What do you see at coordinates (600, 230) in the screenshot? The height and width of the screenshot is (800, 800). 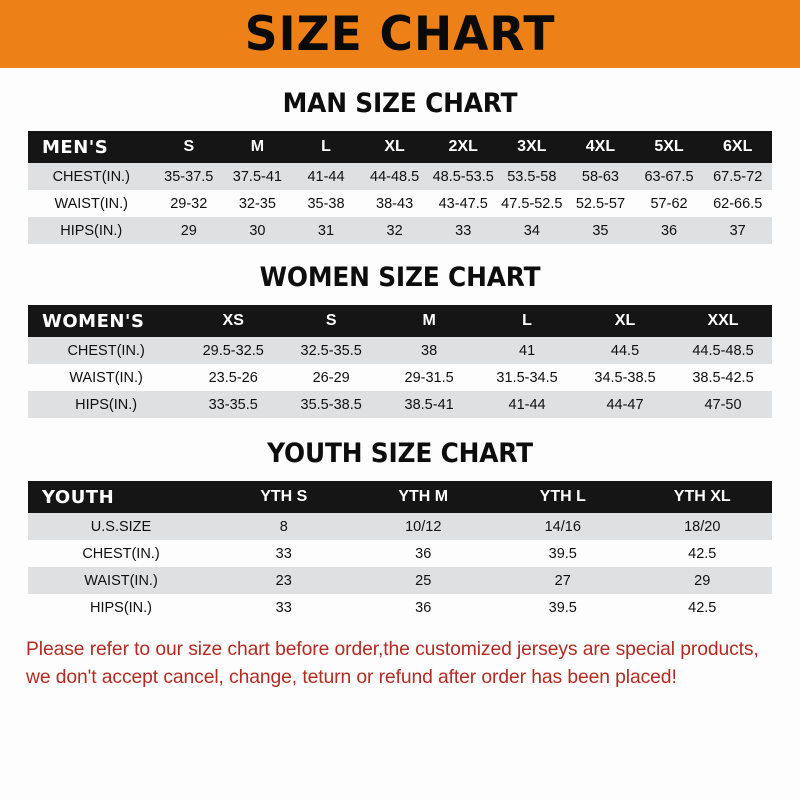 I see `table-cell: 35` at bounding box center [600, 230].